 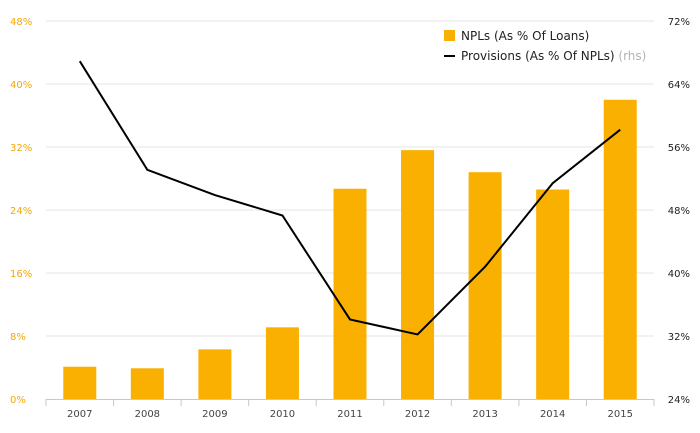 What do you see at coordinates (21, 274) in the screenshot?
I see `y-left-tick-label: 16%` at bounding box center [21, 274].